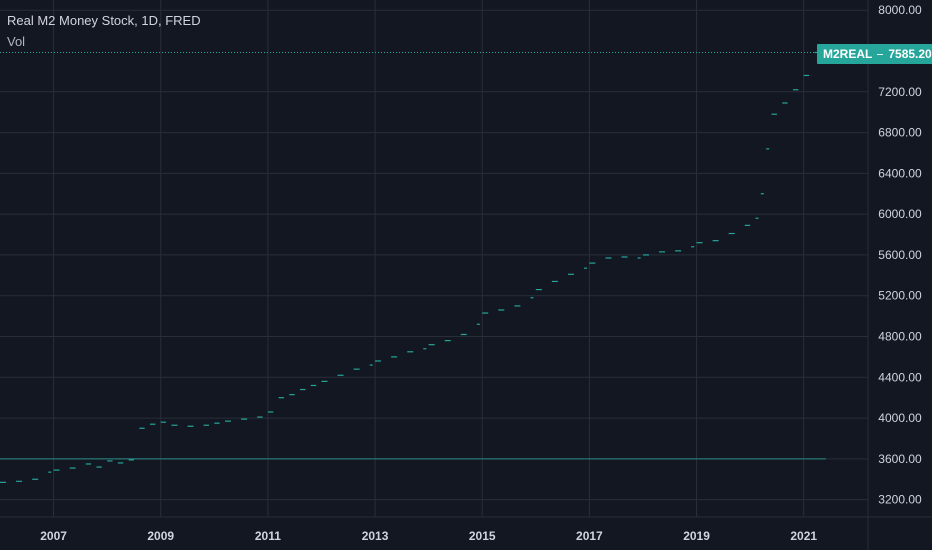 This screenshot has width=932, height=550. What do you see at coordinates (900, 377) in the screenshot?
I see `price-tick-label: 4400.00` at bounding box center [900, 377].